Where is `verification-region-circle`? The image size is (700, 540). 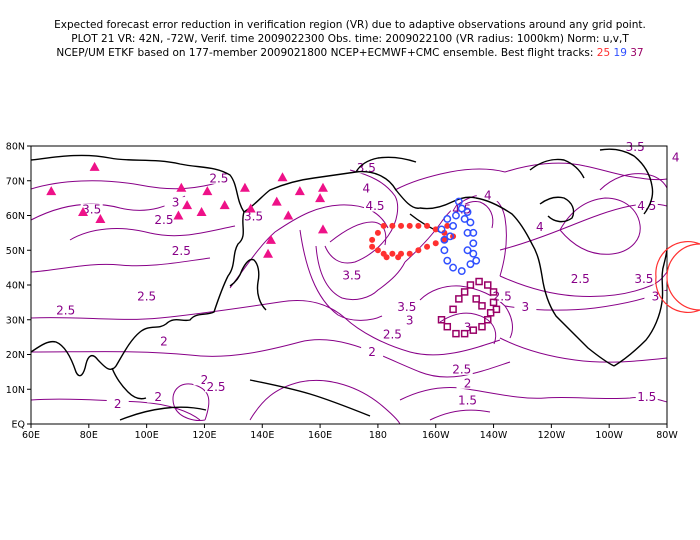 verification-region-circle is located at coordinates (683, 277).